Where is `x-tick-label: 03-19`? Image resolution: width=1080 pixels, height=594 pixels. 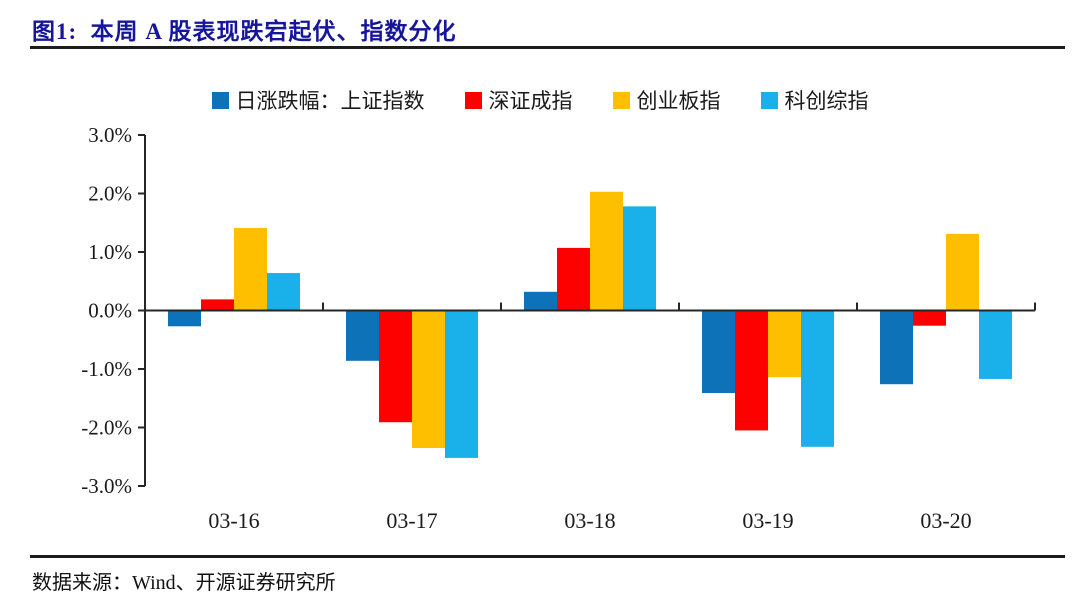
x-tick-label: 03-19 is located at coordinates (767, 520).